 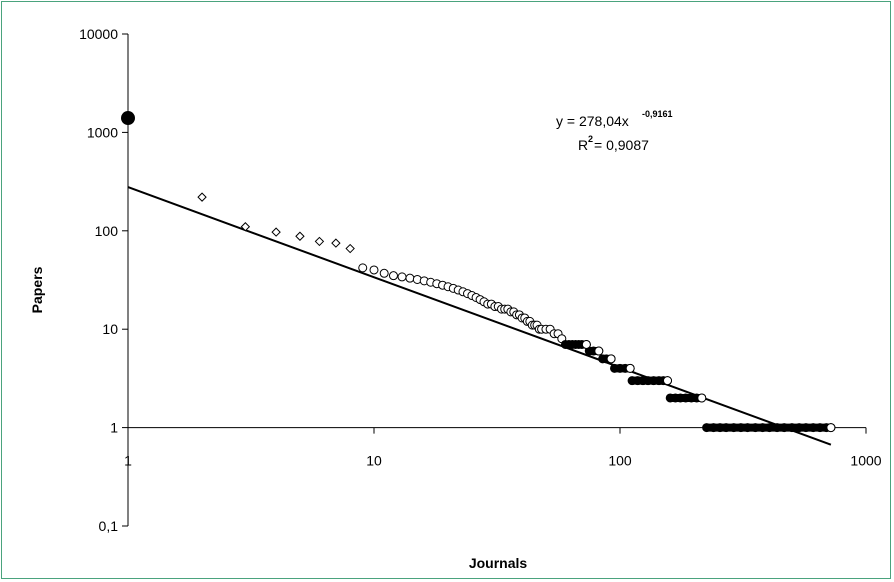 What do you see at coordinates (110, 329) in the screenshot?
I see `y-tick-label: 10` at bounding box center [110, 329].